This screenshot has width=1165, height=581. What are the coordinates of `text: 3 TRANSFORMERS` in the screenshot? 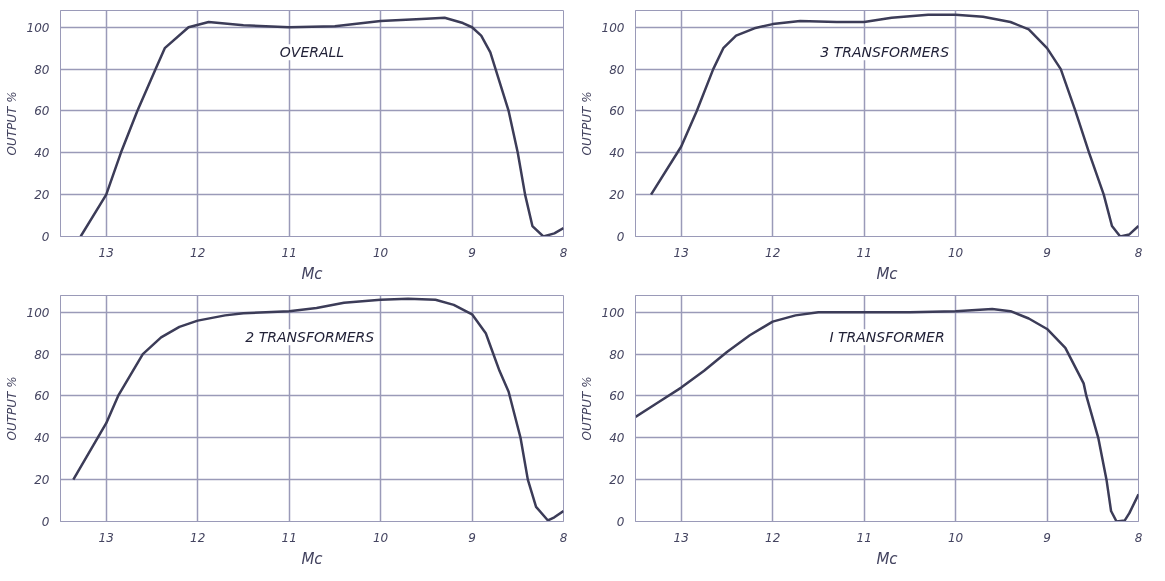 It's located at (885, 52).